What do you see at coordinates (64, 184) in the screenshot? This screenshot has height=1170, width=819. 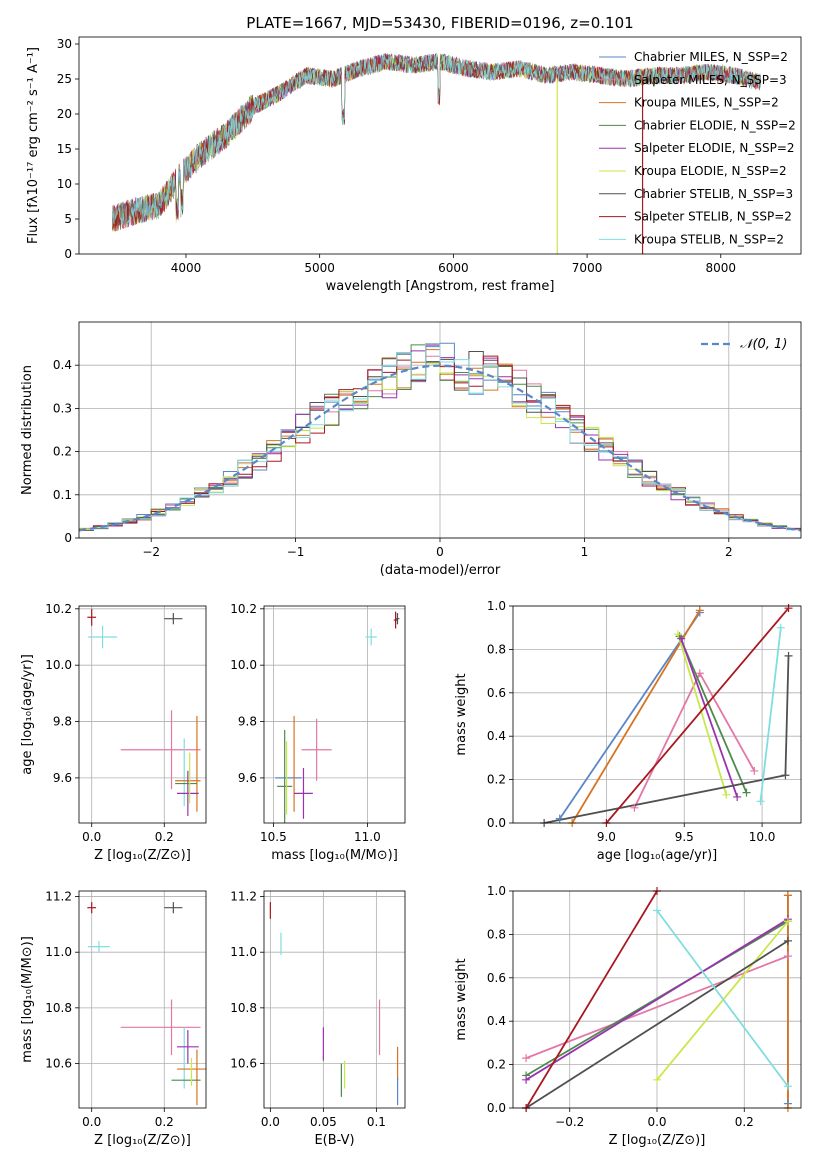 I see `y-tick-label: 10` at bounding box center [64, 184].